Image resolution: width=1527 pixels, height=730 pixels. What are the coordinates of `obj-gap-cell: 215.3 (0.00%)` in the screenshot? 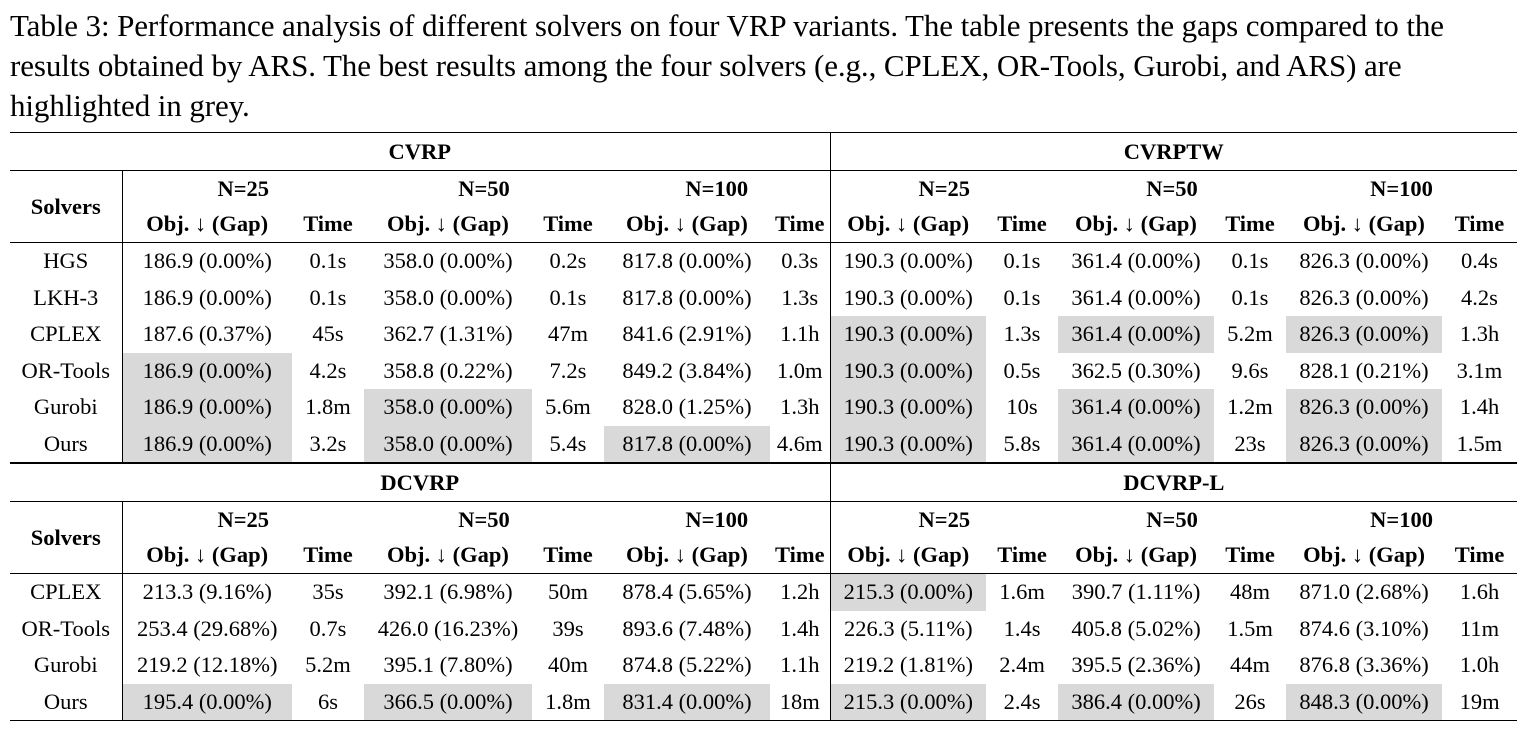 It's located at (908, 702).